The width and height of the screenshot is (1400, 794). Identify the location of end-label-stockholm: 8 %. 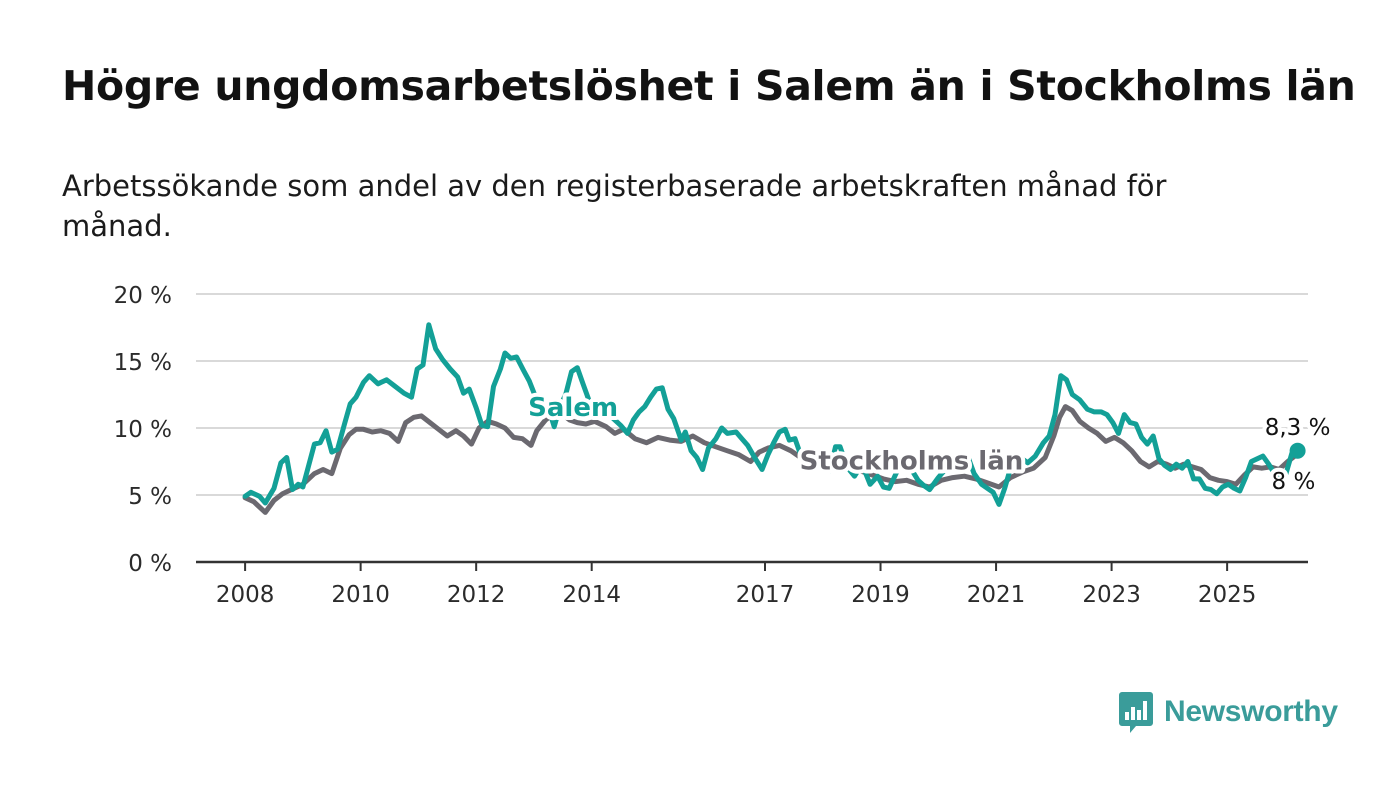
(1294, 482).